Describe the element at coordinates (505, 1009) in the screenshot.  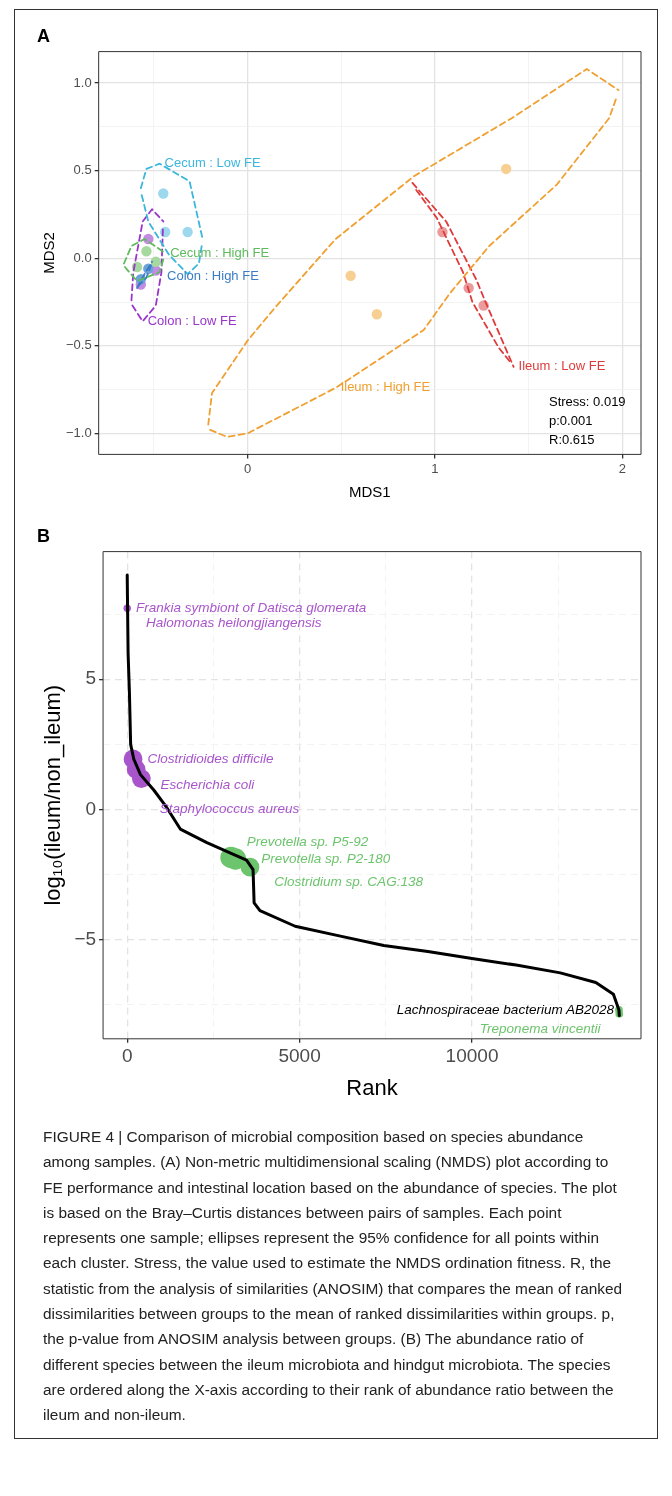
I see `annotation: Lachnospiraceae bacterium AB2028` at that location.